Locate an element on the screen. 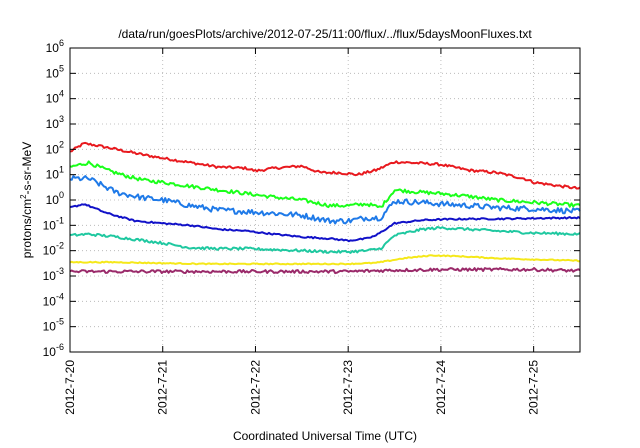 The height and width of the screenshot is (448, 640). y-tick-label: 10⁻² is located at coordinates (53, 249).